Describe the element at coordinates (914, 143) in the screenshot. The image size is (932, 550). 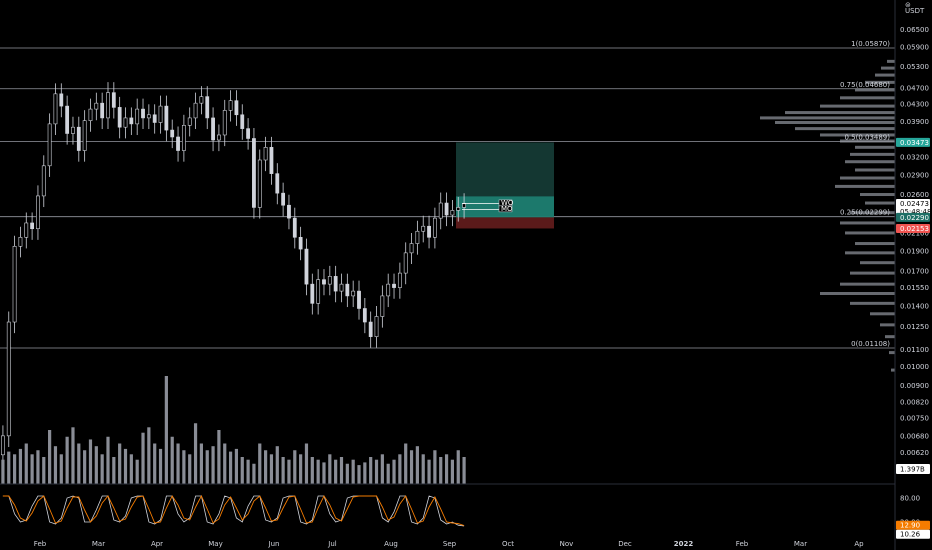
I see `price-tag-text: 0.03473` at that location.